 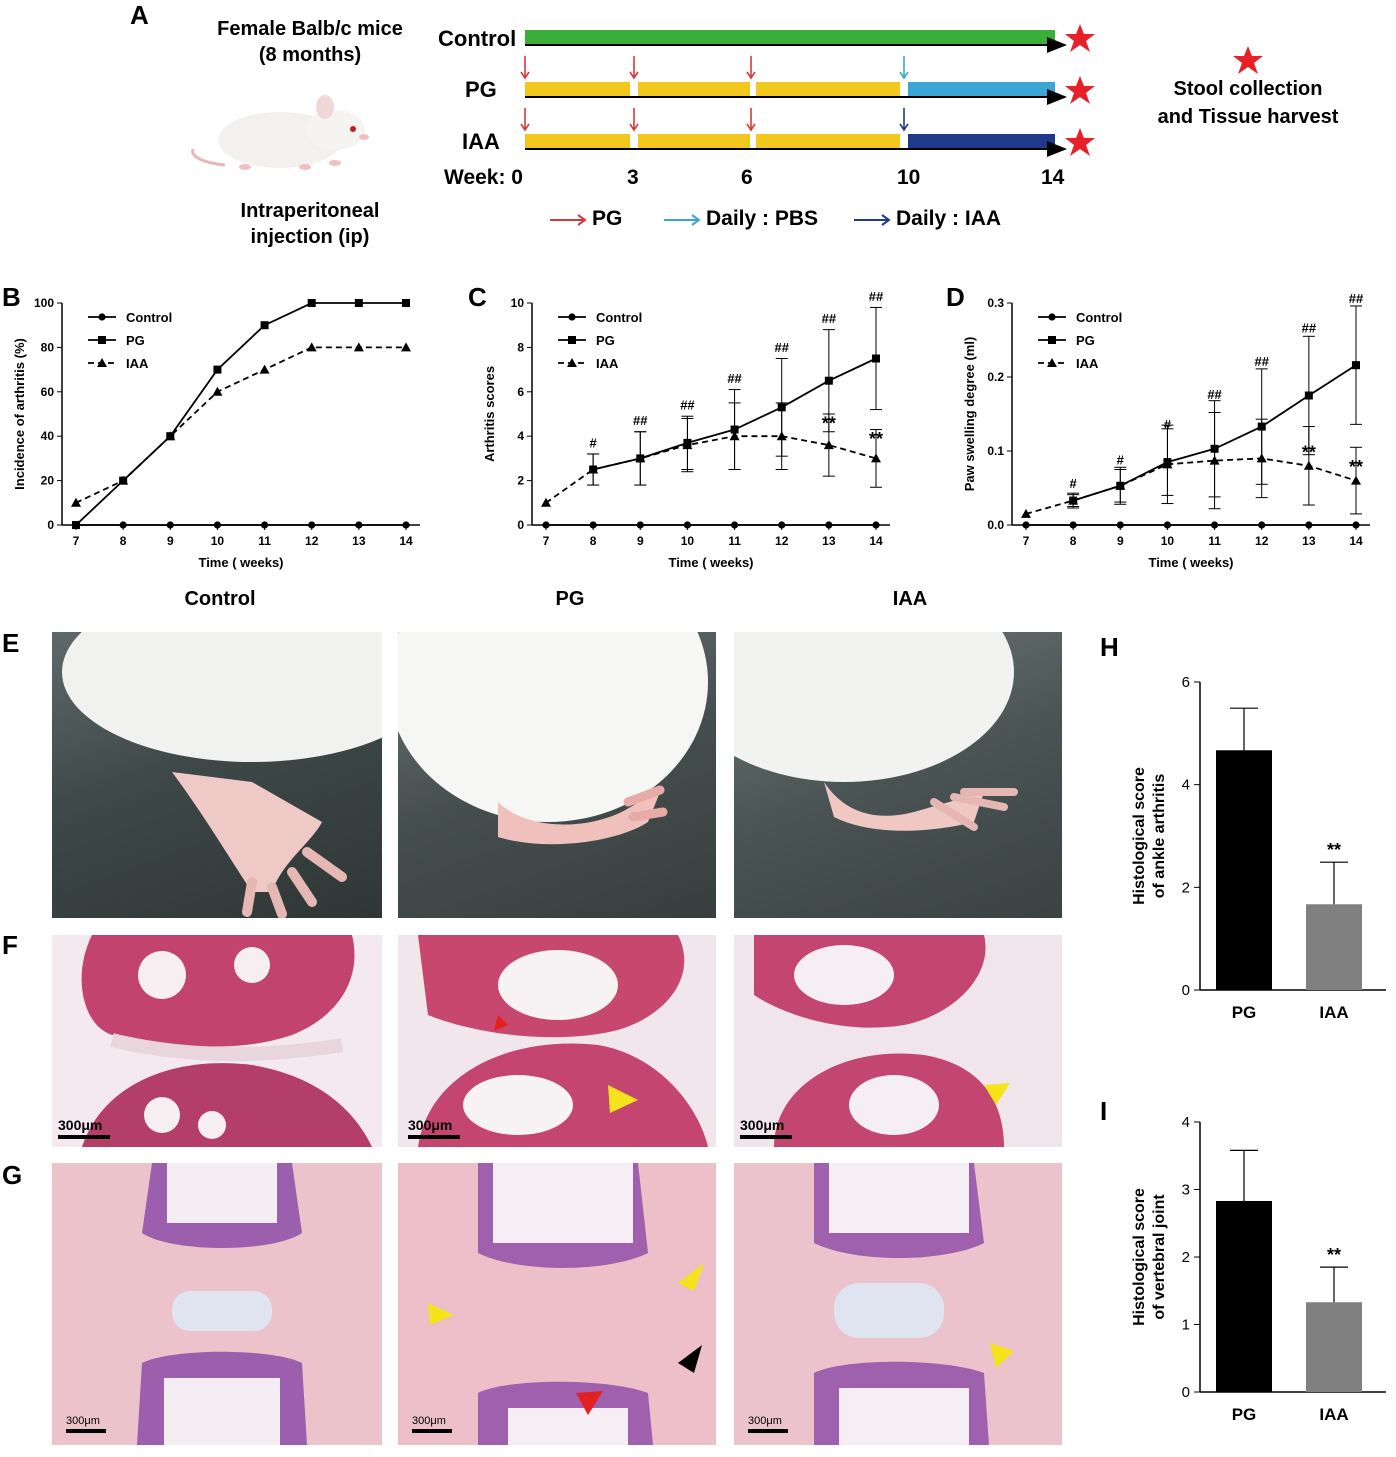 What do you see at coordinates (1248, 89) in the screenshot?
I see `star-note-line1: Stool collection` at bounding box center [1248, 89].